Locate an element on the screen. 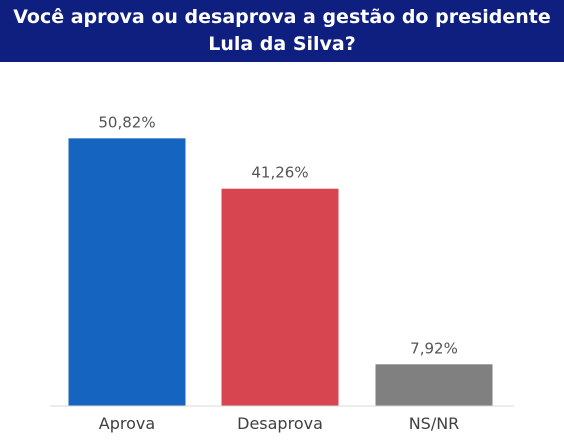 This screenshot has height=445, width=564. bar-aprova is located at coordinates (127, 272).